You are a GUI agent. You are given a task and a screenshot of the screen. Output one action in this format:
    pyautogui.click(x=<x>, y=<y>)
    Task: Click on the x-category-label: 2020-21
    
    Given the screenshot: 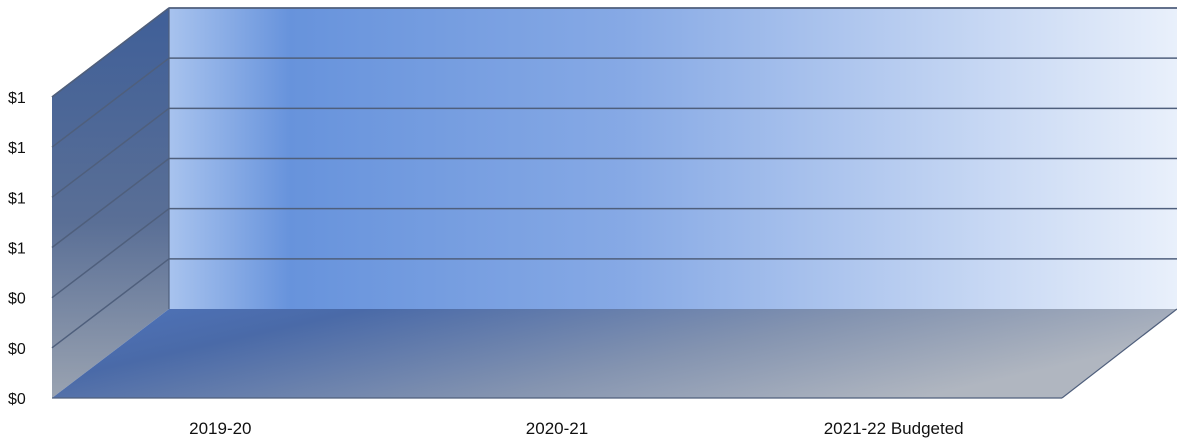 What is the action you would take?
    pyautogui.click(x=557, y=428)
    